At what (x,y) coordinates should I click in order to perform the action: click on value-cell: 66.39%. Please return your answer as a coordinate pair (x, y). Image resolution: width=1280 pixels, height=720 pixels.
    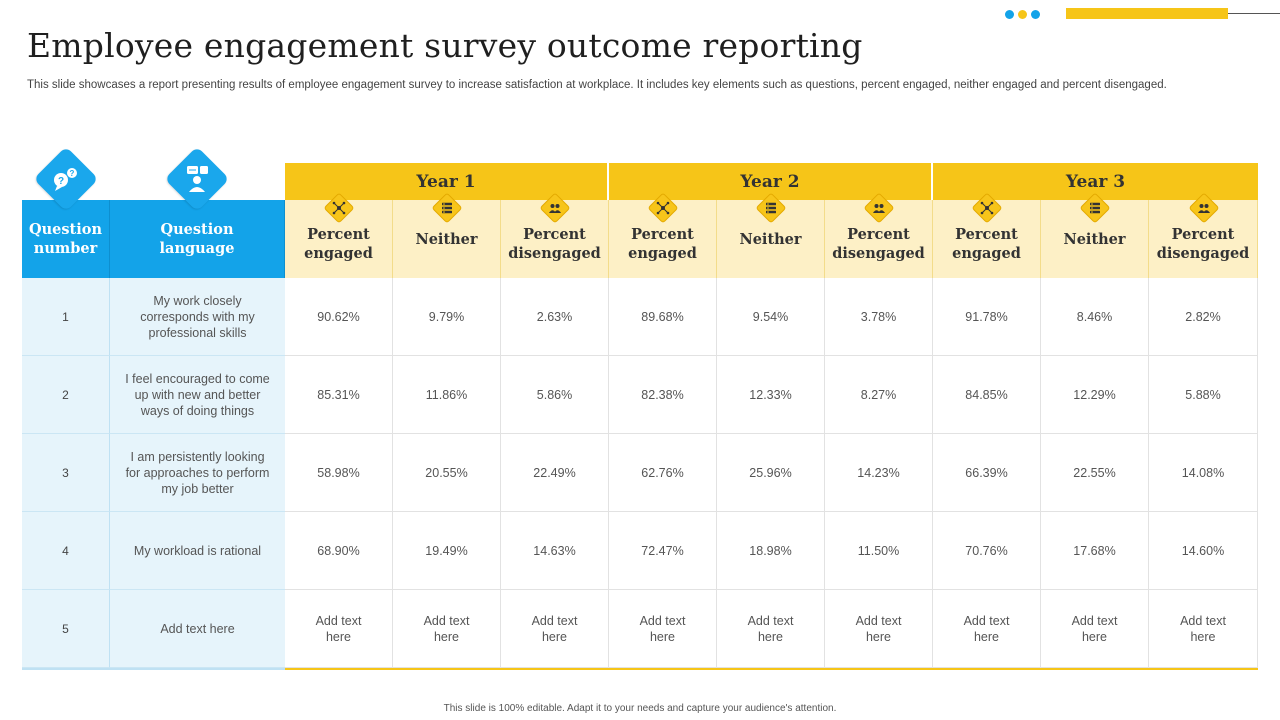
    Looking at the image, I should click on (987, 473).